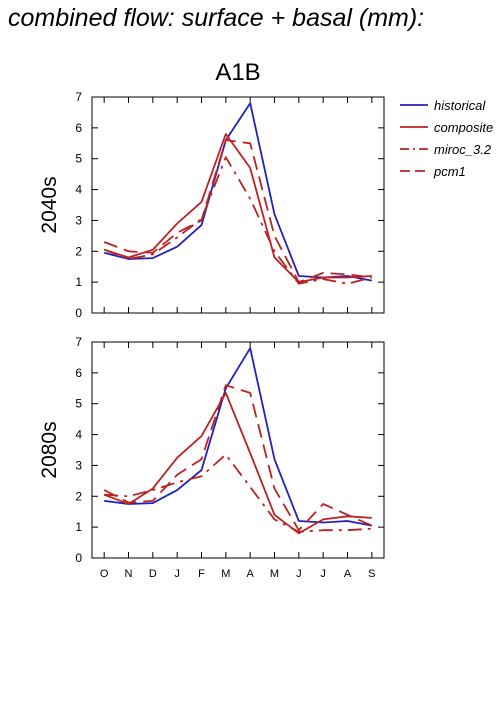 This screenshot has height=709, width=501. I want to click on legend-label: miroc_3.2, so click(463, 149).